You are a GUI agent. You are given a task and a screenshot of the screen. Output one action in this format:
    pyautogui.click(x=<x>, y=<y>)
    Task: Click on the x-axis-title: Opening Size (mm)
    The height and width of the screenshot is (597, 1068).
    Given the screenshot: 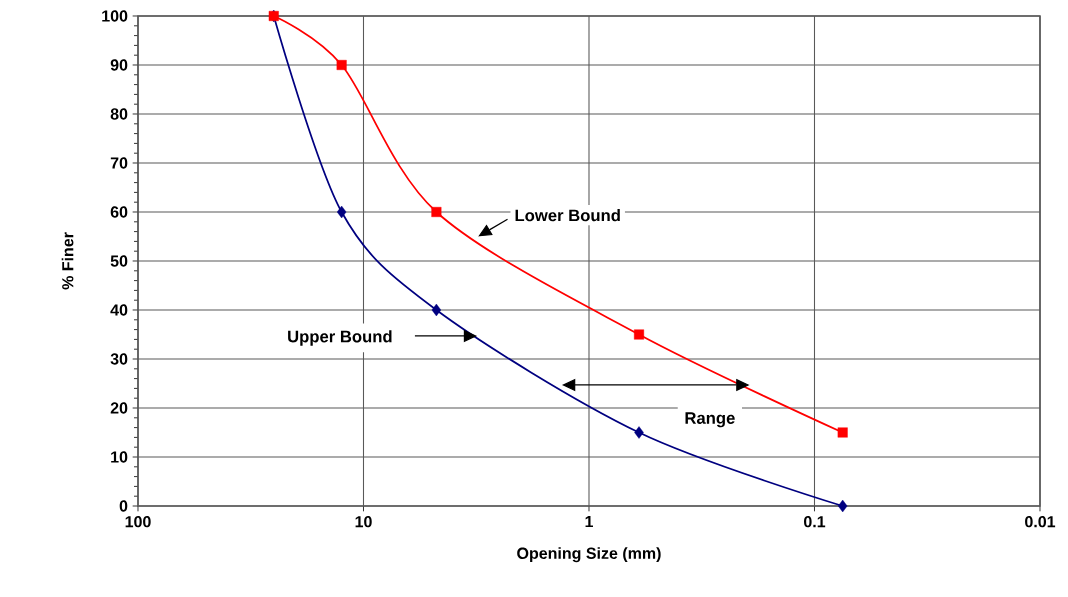 What is the action you would take?
    pyautogui.click(x=589, y=555)
    